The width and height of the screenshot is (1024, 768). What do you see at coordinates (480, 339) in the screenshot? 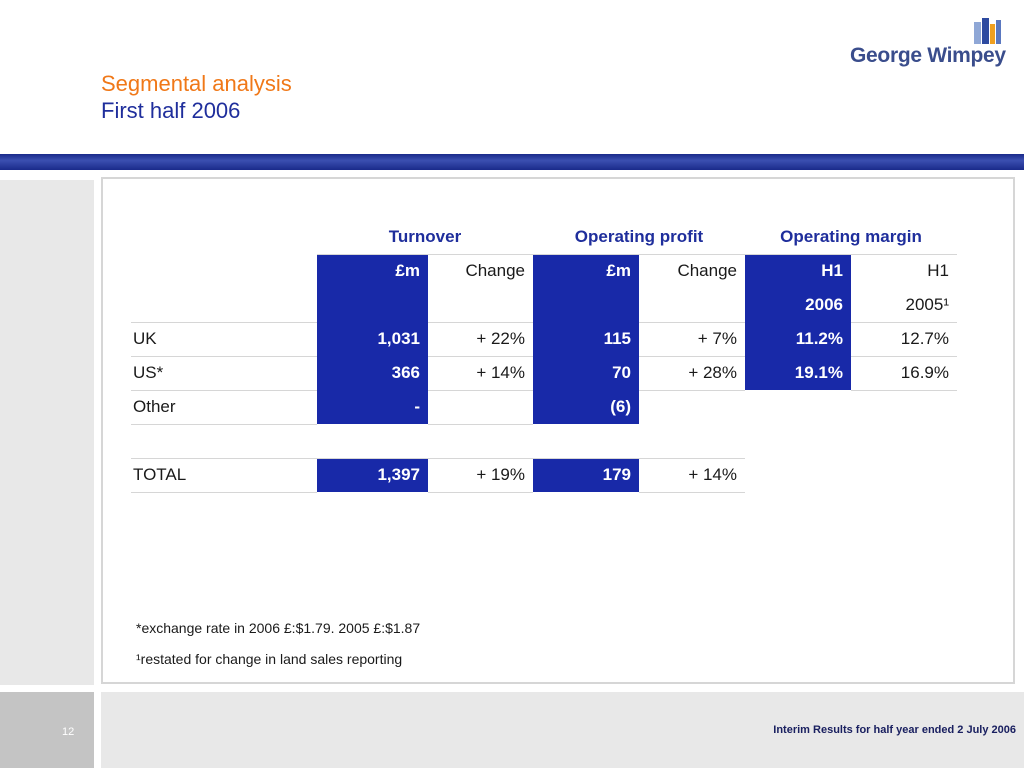
I see `cell-turnover-change: + 22%` at bounding box center [480, 339].